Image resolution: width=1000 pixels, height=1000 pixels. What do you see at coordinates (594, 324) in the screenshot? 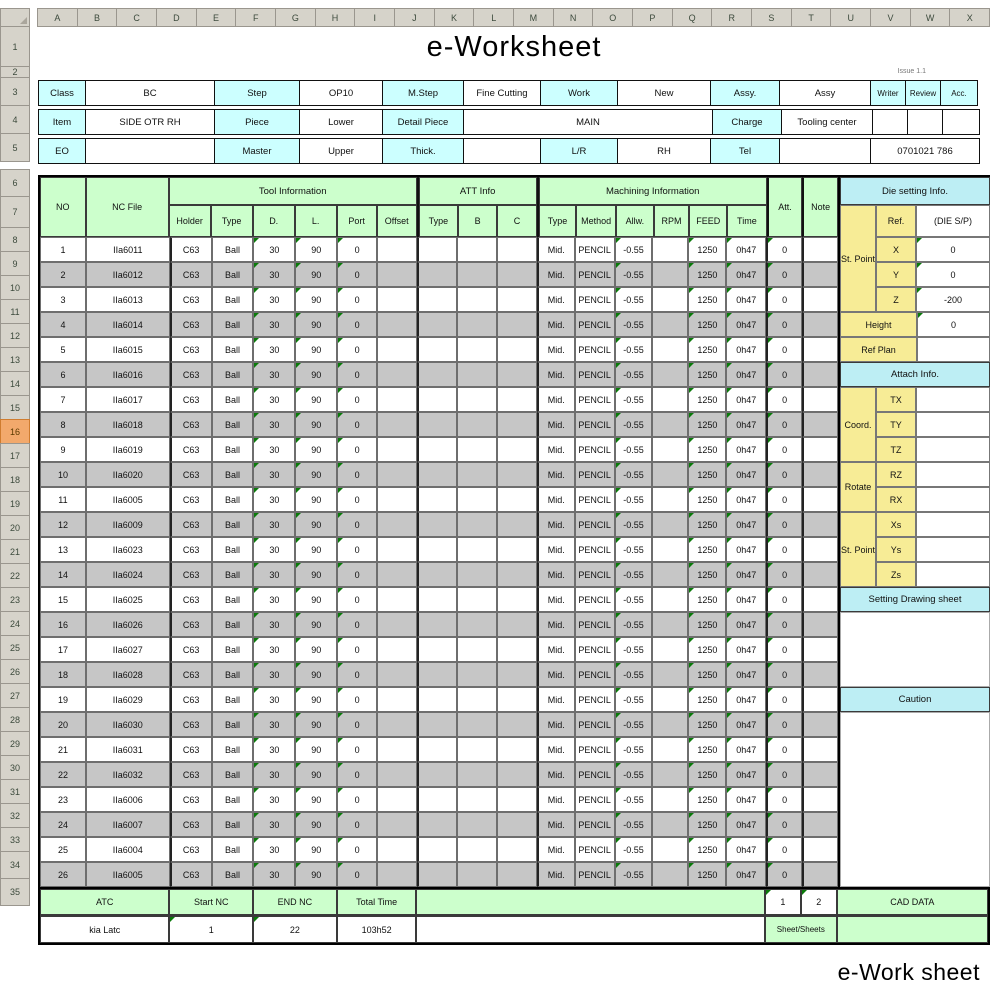
I see `cell-method: PENCIL` at bounding box center [594, 324].